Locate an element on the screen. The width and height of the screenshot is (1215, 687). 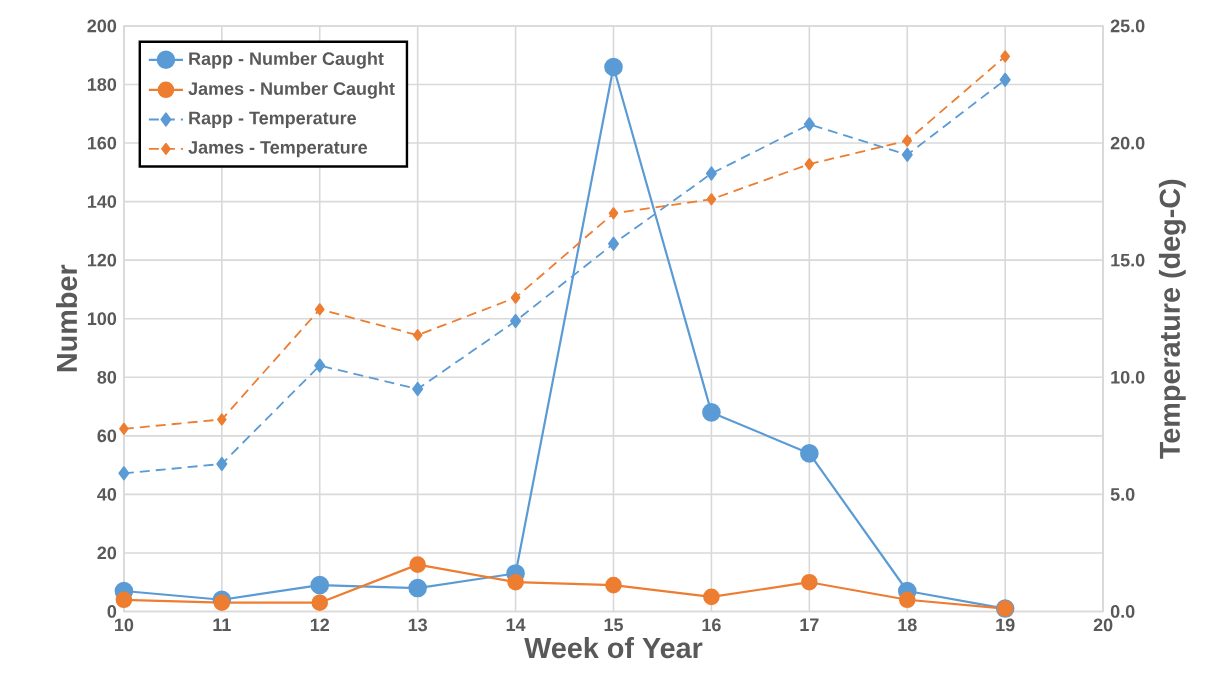
legend-label: James - Temperature is located at coordinates (278, 149).